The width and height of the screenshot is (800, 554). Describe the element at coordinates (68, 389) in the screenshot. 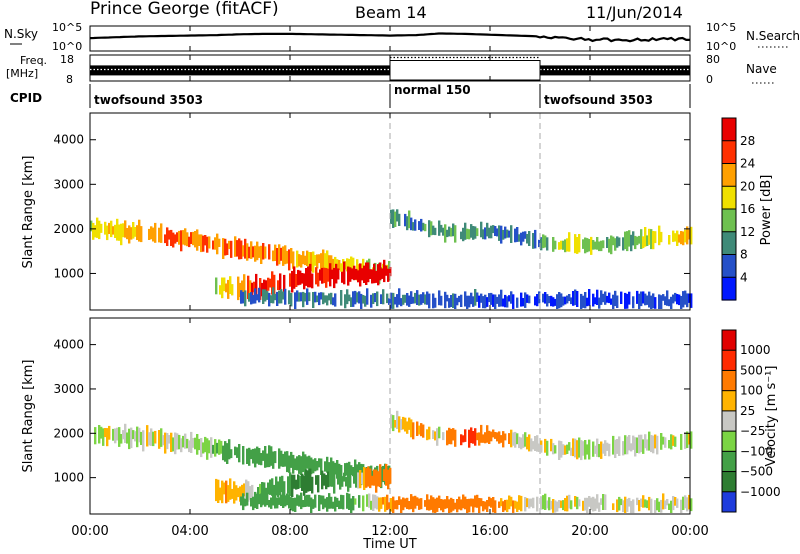

I see `velocity-y-tick-label: 3000` at that location.